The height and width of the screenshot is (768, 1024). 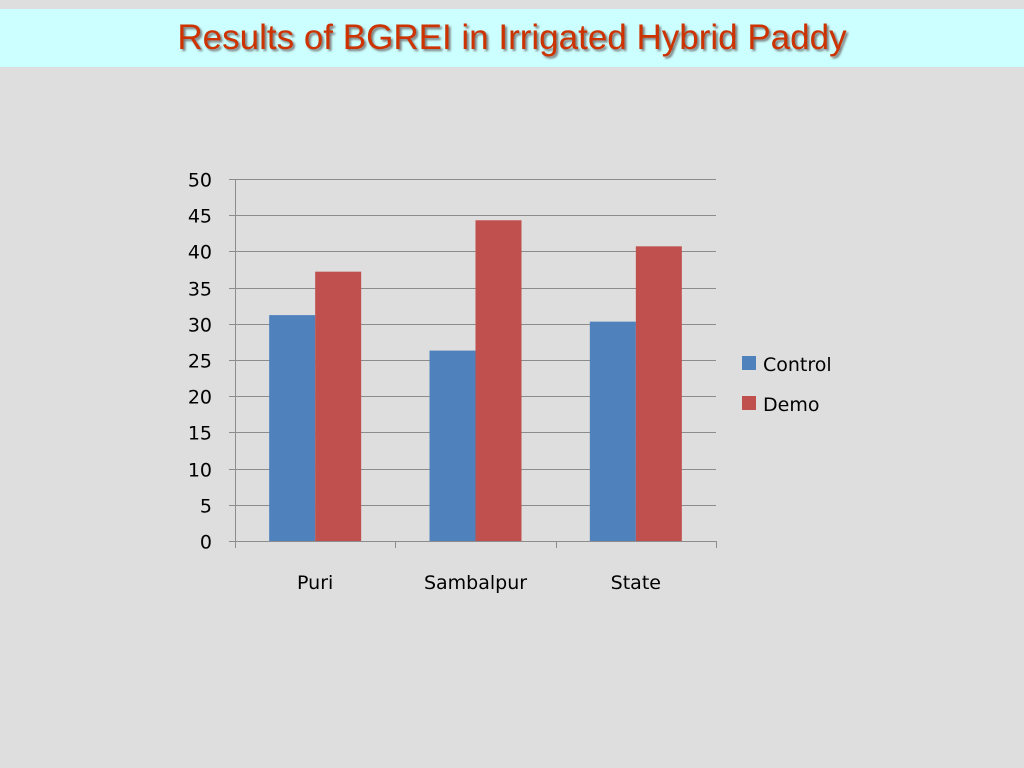 I want to click on y-tick-label: 0, so click(x=206, y=543).